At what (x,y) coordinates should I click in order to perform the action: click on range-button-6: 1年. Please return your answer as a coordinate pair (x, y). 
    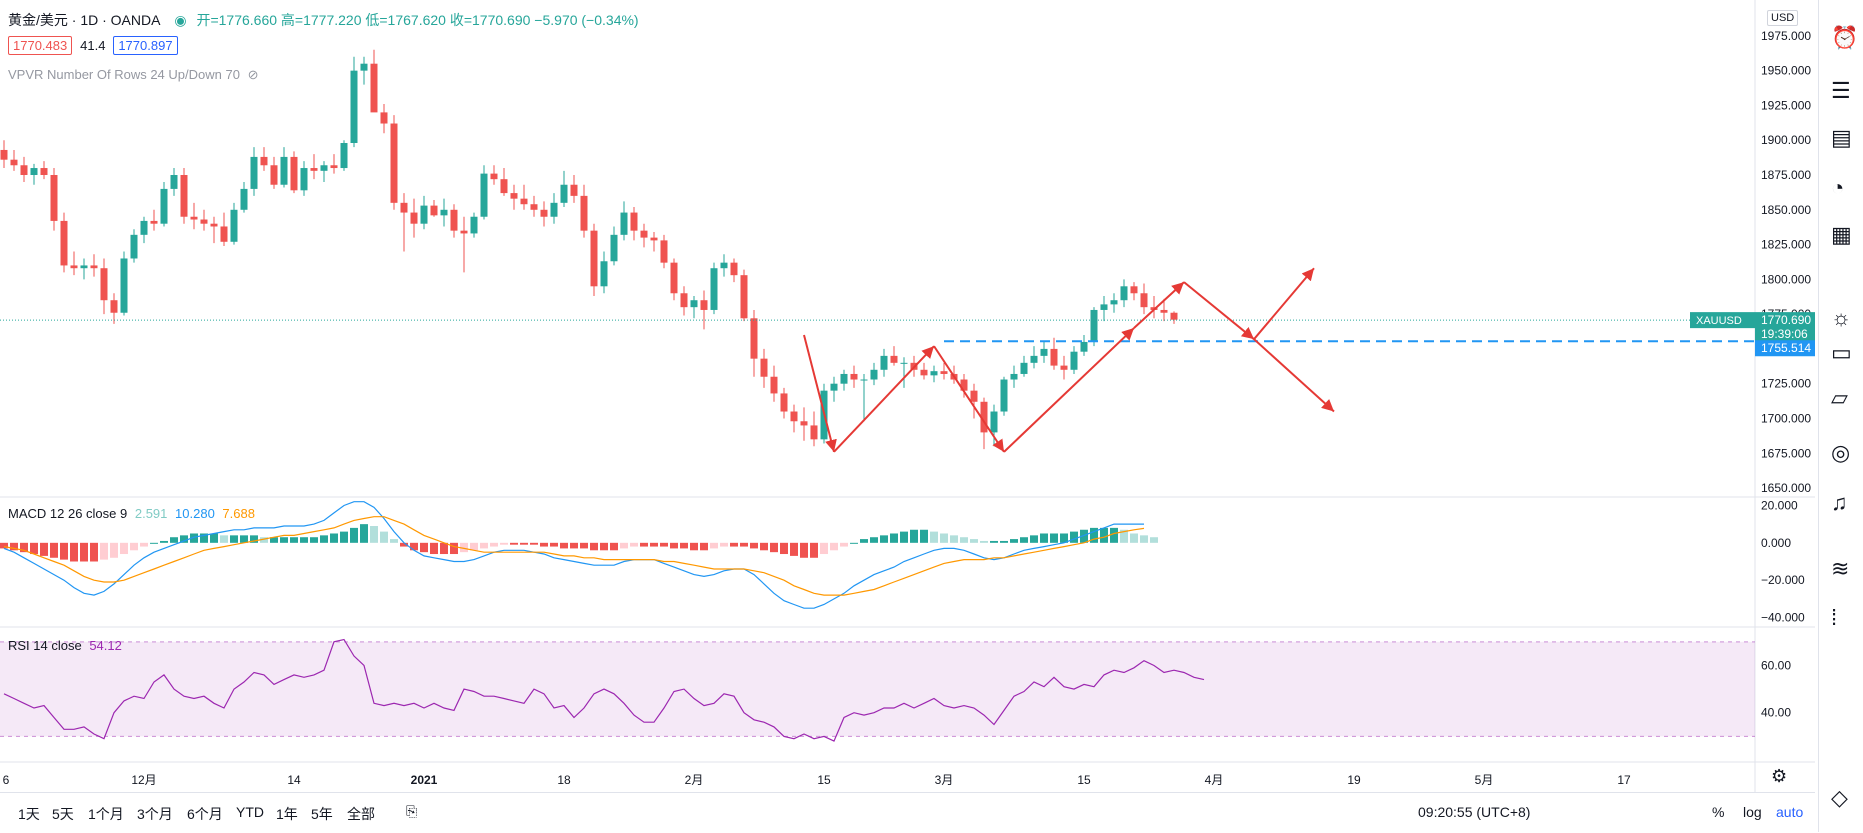
    Looking at the image, I should click on (287, 814).